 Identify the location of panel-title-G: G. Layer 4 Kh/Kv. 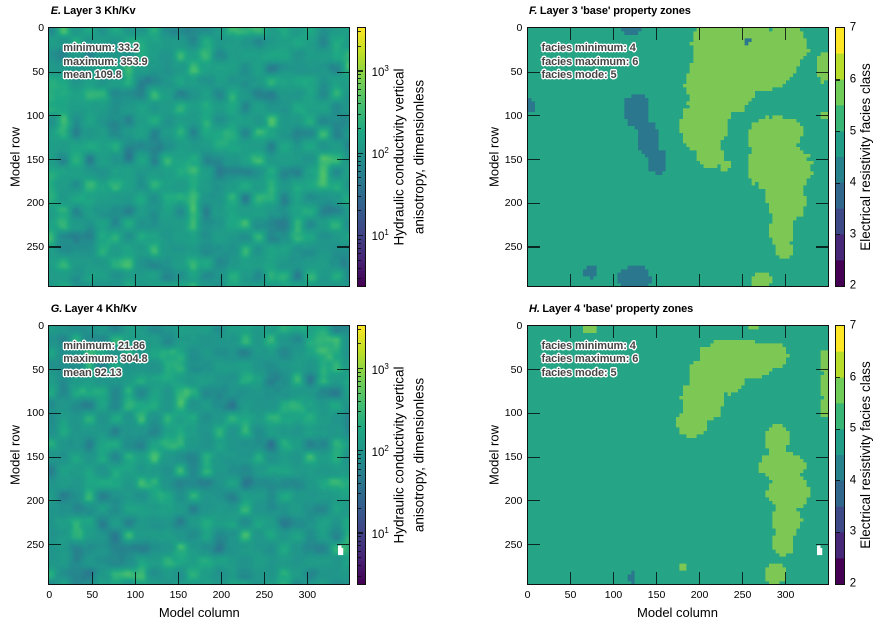
(94, 309).